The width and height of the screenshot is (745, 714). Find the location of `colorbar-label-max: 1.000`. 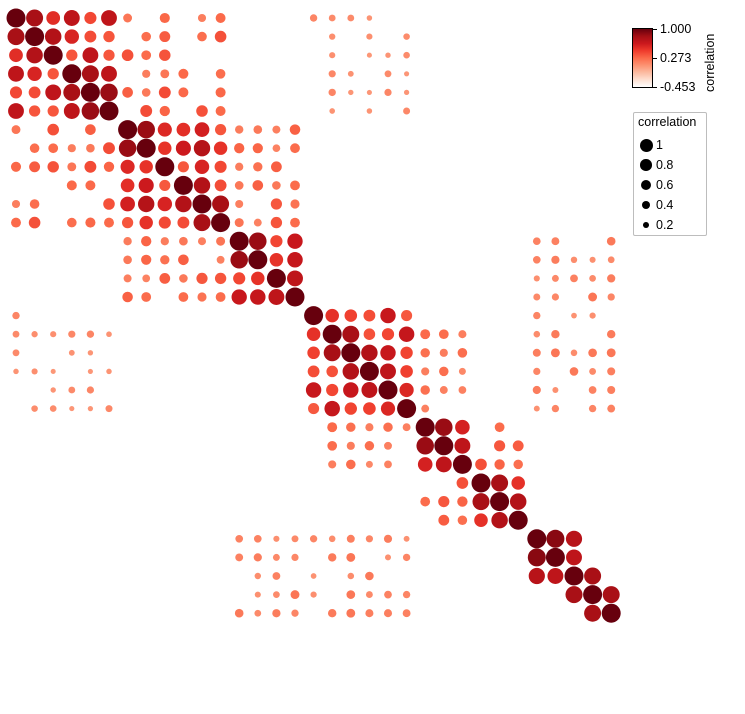

colorbar-label-max: 1.000 is located at coordinates (676, 29).